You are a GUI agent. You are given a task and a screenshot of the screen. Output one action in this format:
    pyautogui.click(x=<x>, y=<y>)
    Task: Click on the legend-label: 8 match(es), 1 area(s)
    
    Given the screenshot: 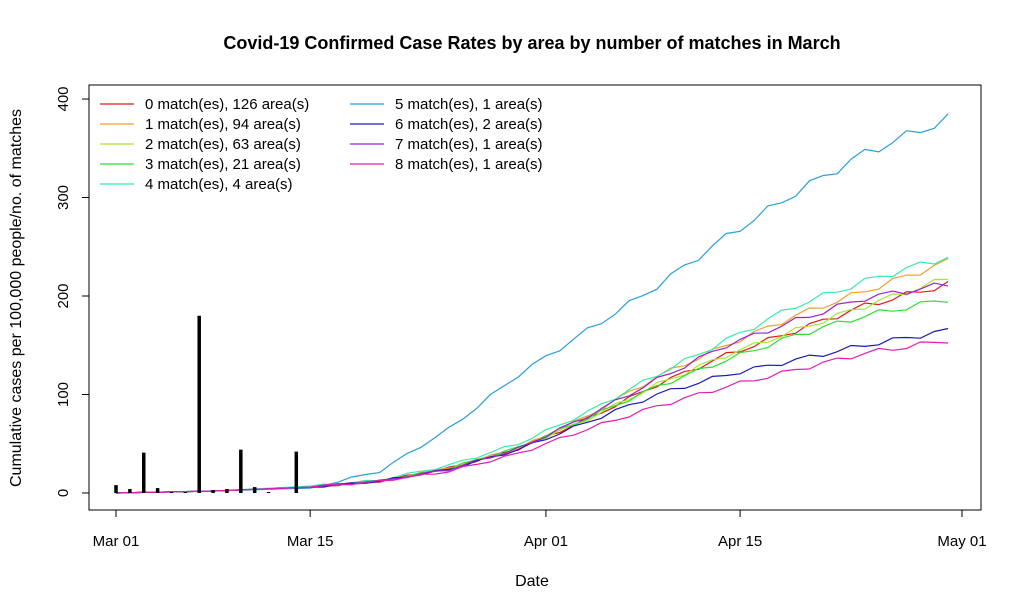 What is the action you would take?
    pyautogui.click(x=469, y=164)
    